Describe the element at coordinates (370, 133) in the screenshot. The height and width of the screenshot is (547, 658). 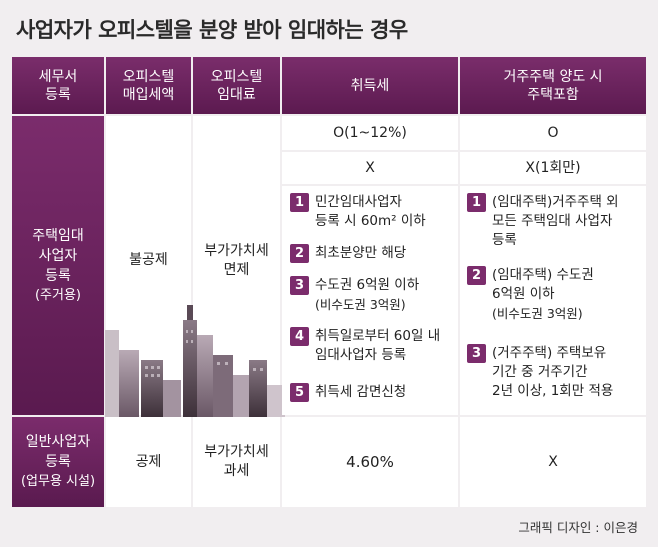
I see `acq-rate-cell: O(1~12%)` at that location.